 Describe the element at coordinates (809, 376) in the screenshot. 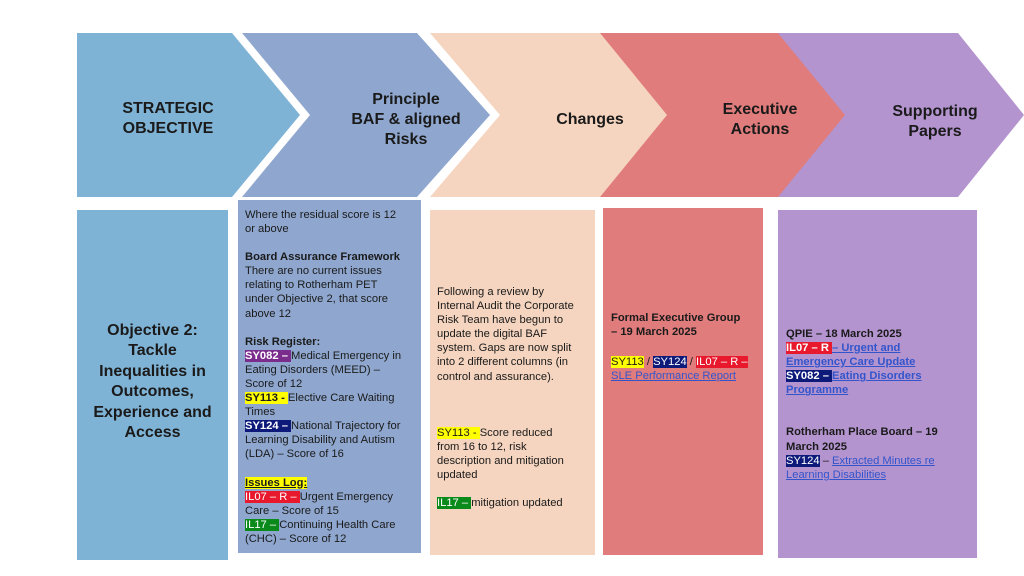

I see `paper-tag-sy082: SY082 –` at that location.